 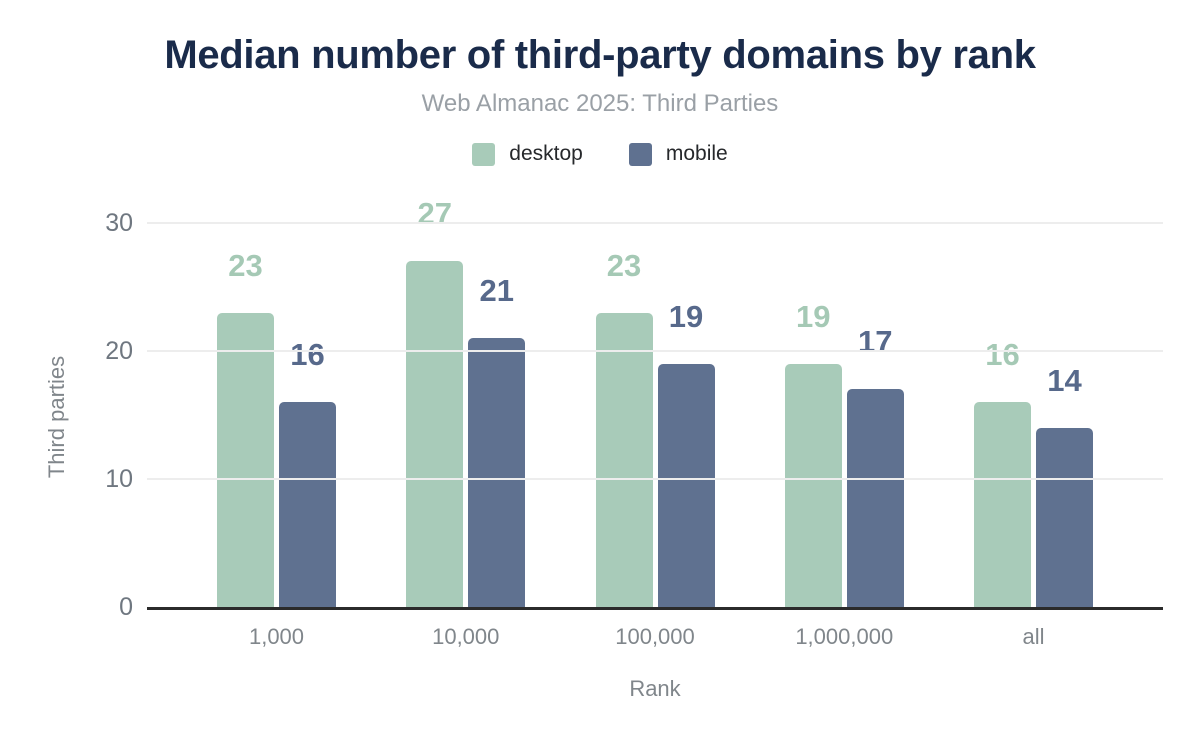 What do you see at coordinates (496, 291) in the screenshot?
I see `bar-value-label-mobile-10000: 21` at bounding box center [496, 291].